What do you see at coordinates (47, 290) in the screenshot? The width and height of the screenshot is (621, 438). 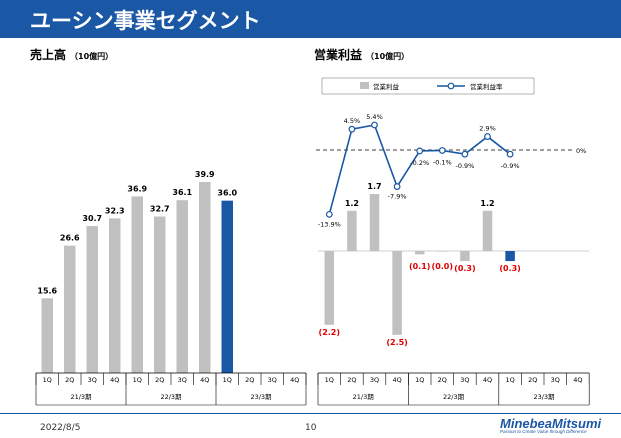 I see `sales-data-label: 15.6` at bounding box center [47, 290].